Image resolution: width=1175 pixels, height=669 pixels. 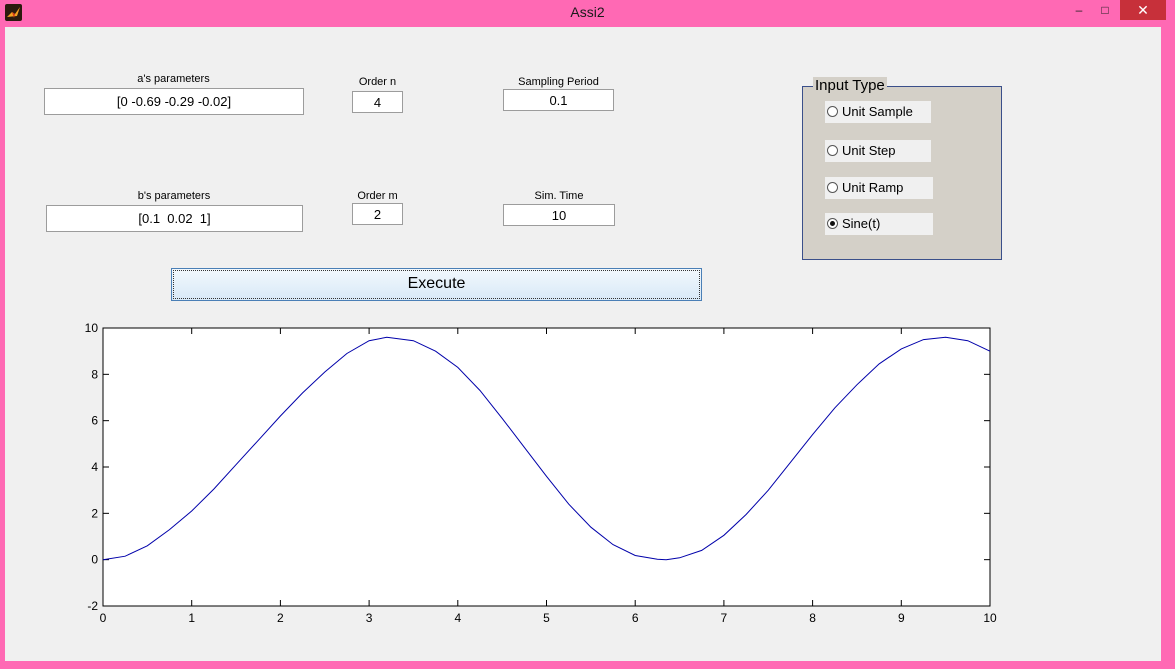 What do you see at coordinates (174, 196) in the screenshot?
I see `b-params-label: b's parameters` at bounding box center [174, 196].